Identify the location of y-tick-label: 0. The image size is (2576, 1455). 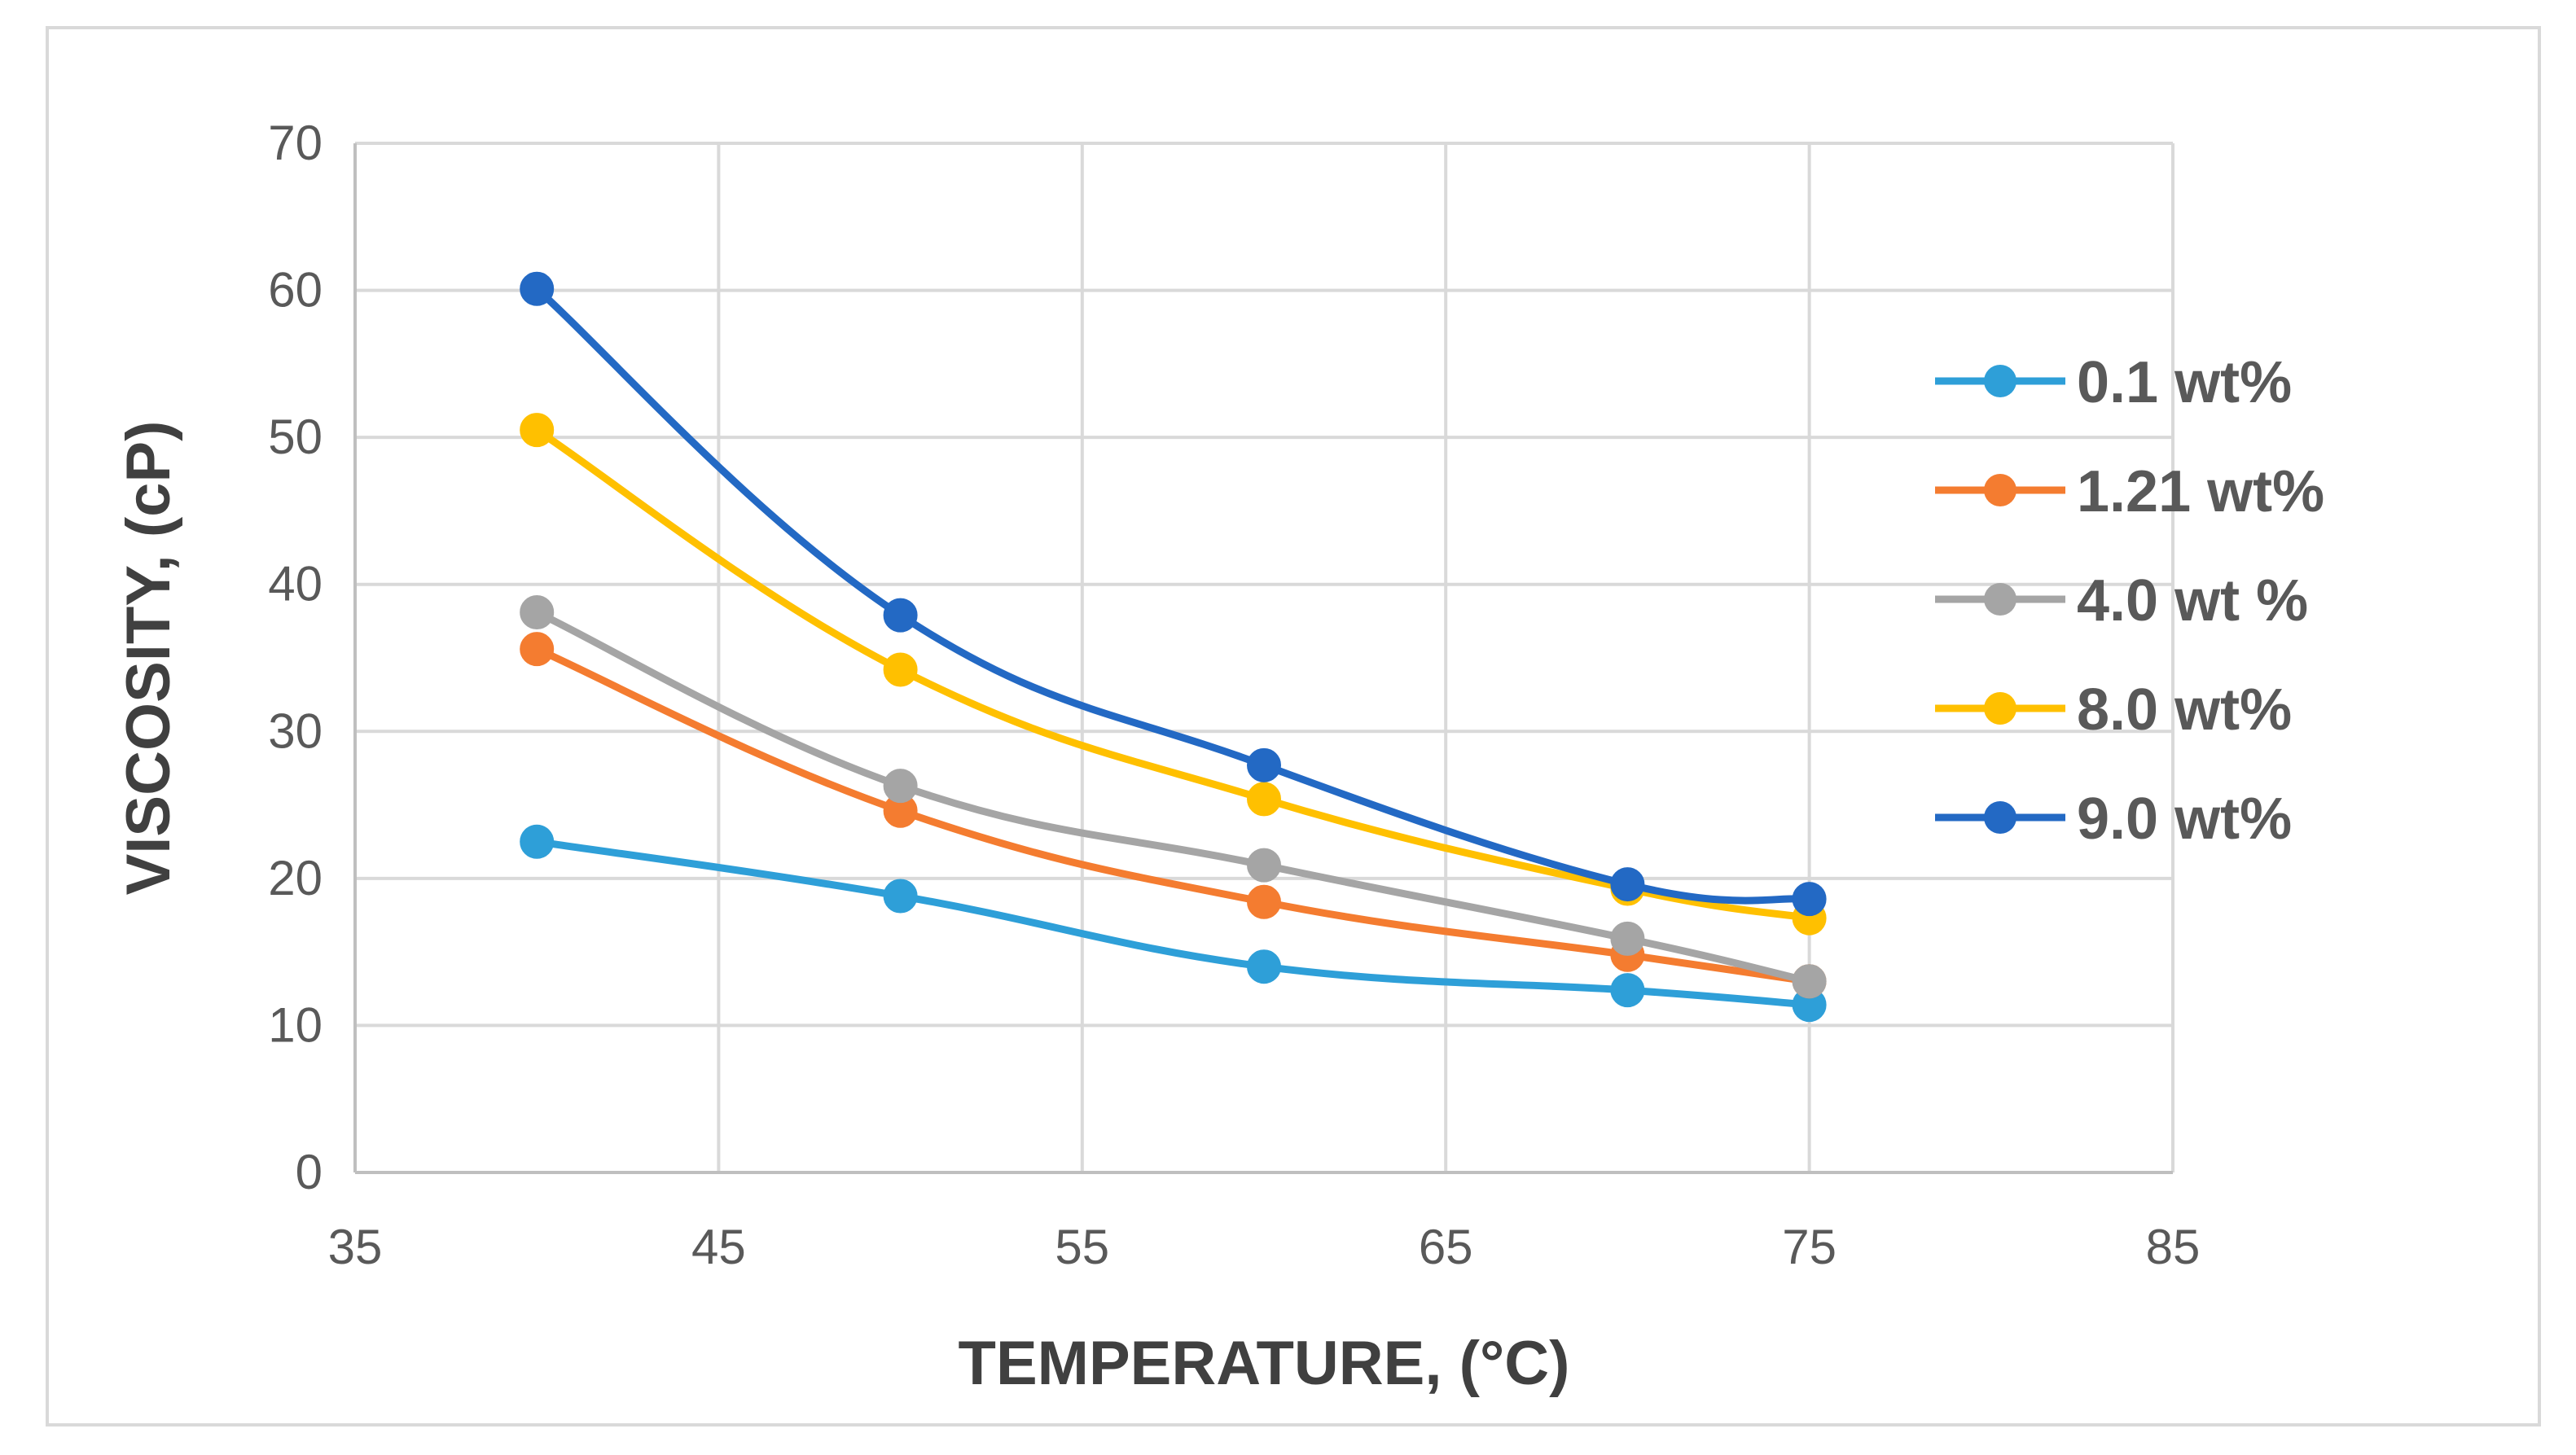
(309, 1172).